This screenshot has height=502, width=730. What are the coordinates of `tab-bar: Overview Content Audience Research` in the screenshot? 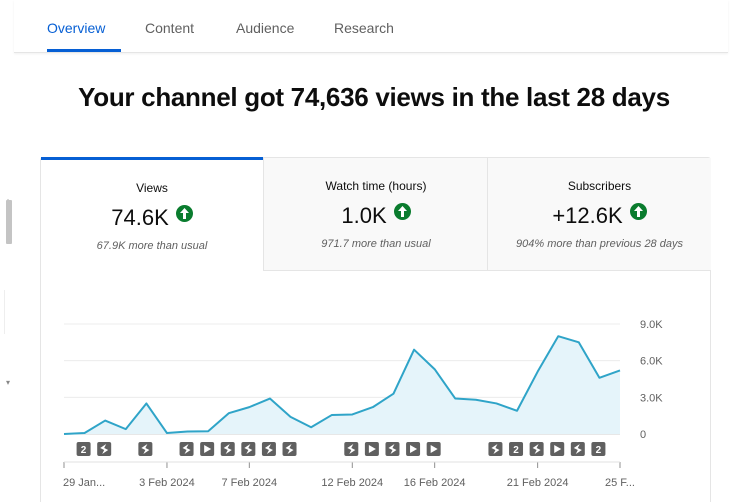 It's located at (371, 26).